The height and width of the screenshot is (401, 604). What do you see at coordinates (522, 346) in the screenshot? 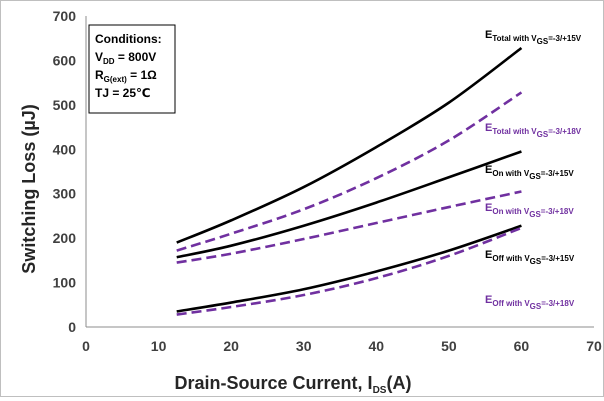
I see `x-tick-label: 60` at bounding box center [522, 346].